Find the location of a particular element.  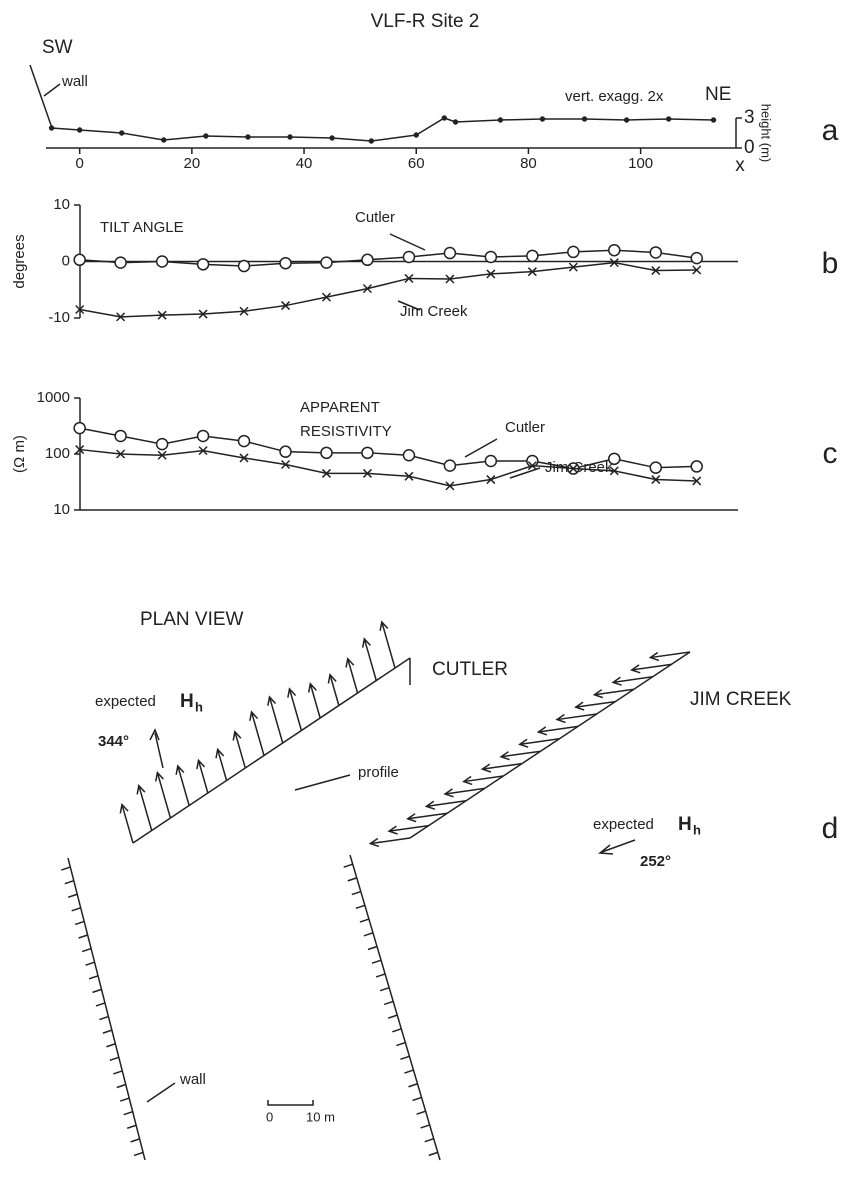

y-tick-label: 0 is located at coordinates (749, 147).